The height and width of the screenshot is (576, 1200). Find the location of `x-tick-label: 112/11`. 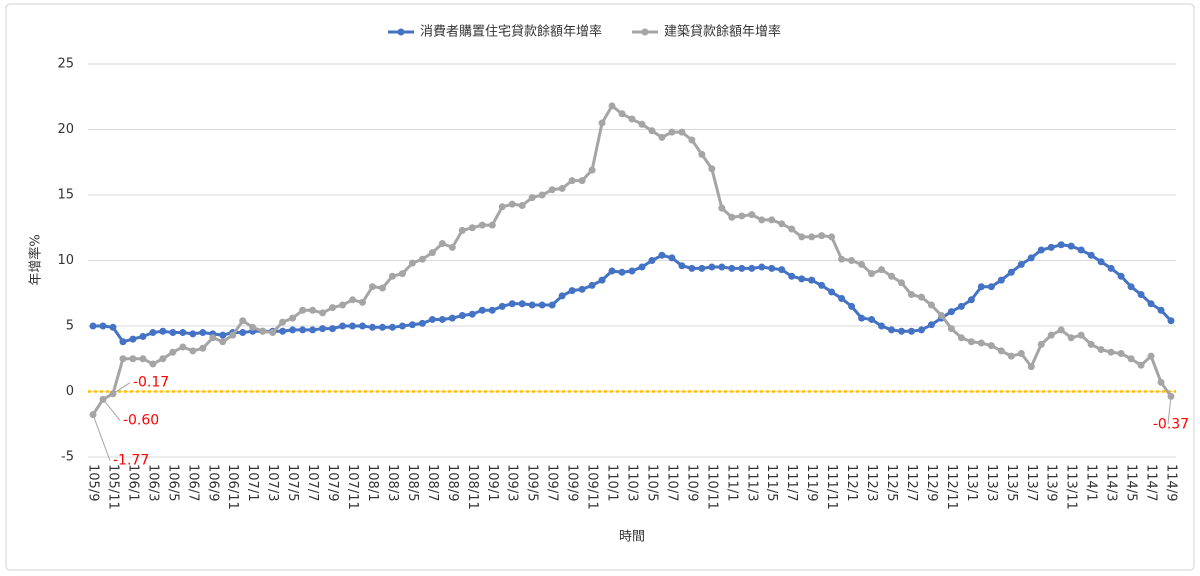

x-tick-label: 112/11 is located at coordinates (951, 487).